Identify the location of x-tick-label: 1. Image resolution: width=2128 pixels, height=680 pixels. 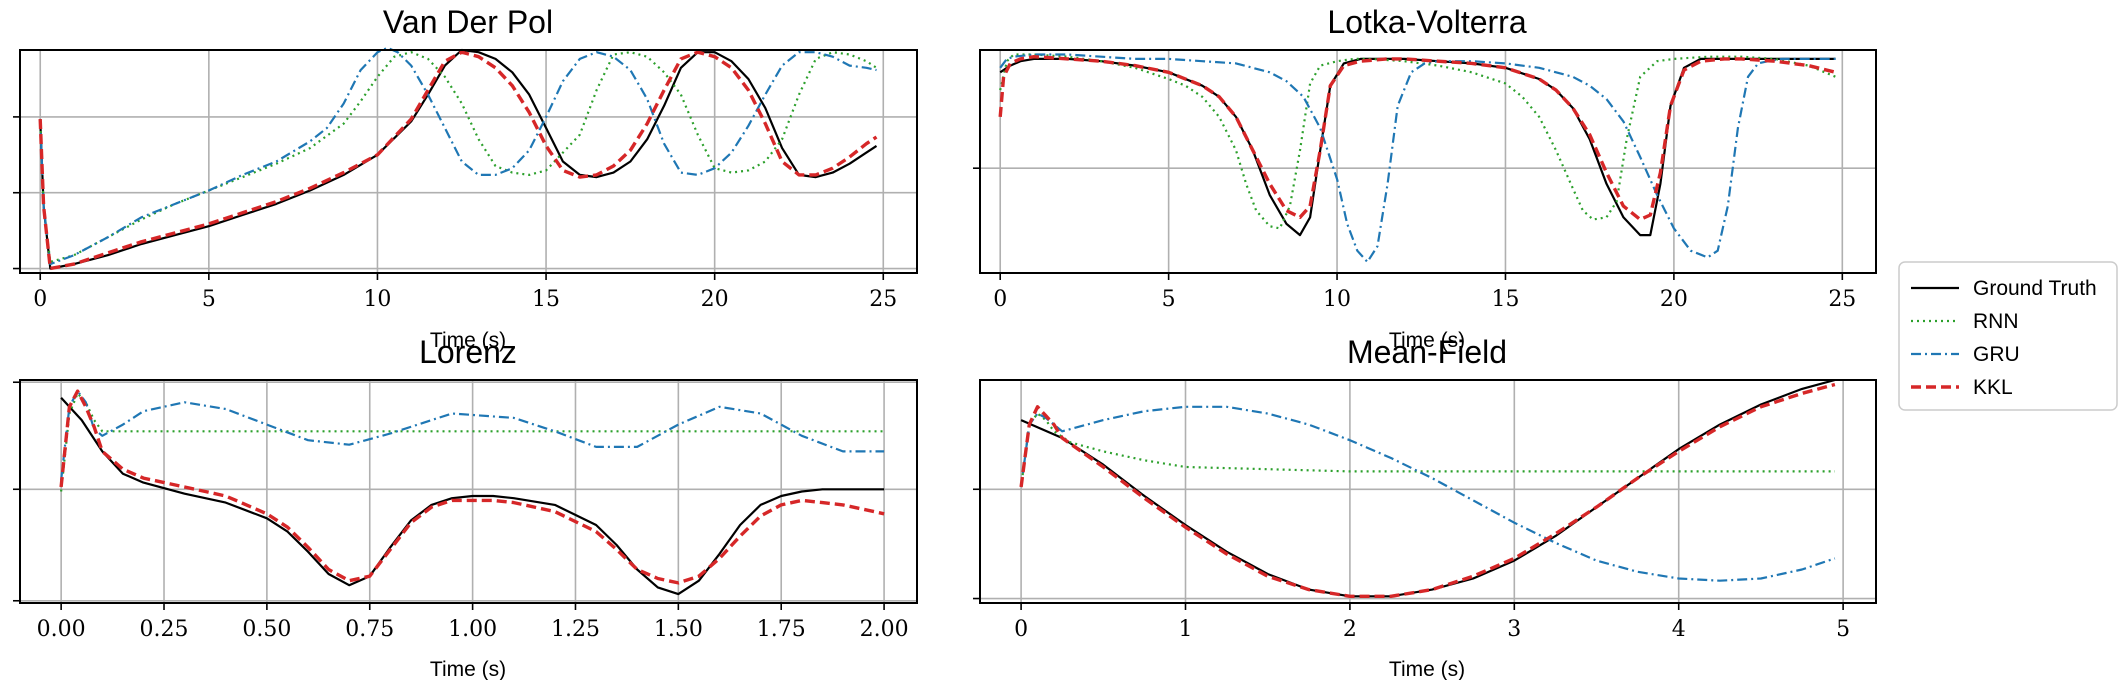
(1186, 629).